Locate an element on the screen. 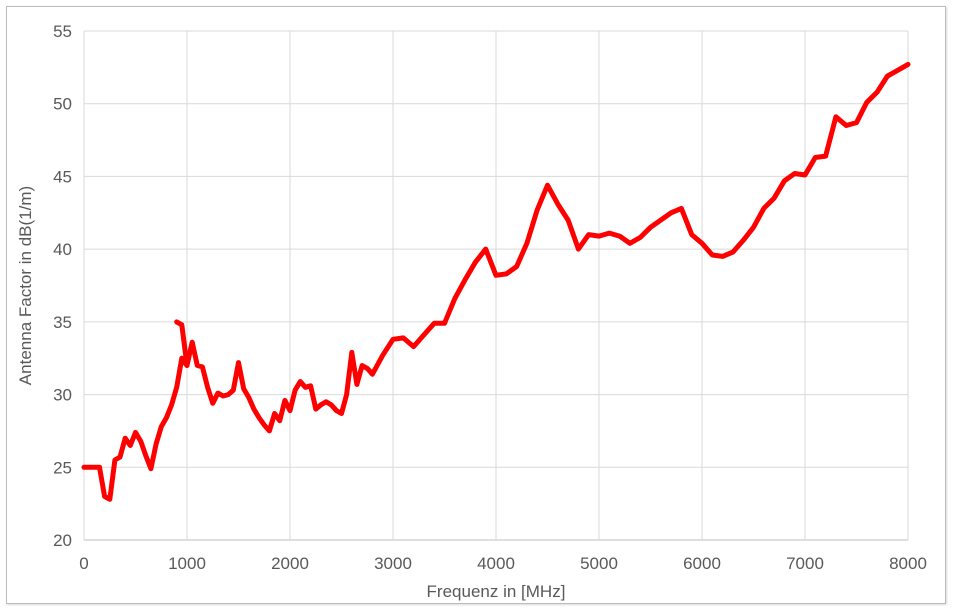 This screenshot has height=613, width=955. x-tick-label: 5000 is located at coordinates (599, 563).